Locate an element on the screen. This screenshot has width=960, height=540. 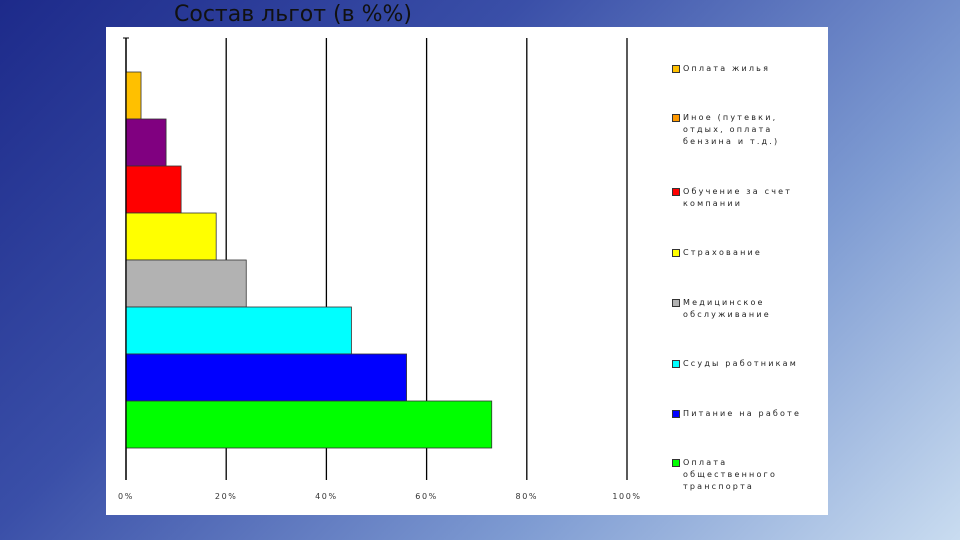
x-tick-label: 60% is located at coordinates (426, 496).